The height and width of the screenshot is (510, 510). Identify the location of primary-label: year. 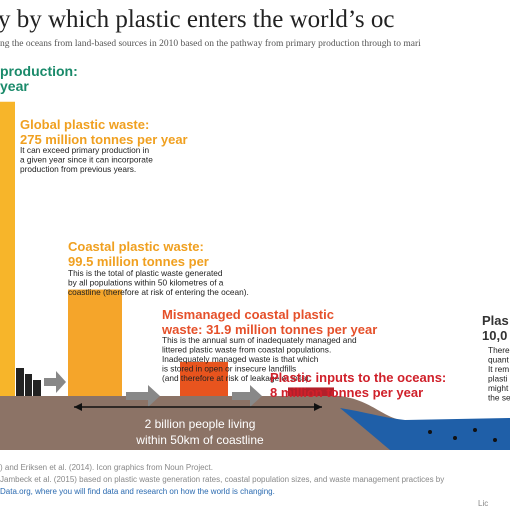
(14, 86).